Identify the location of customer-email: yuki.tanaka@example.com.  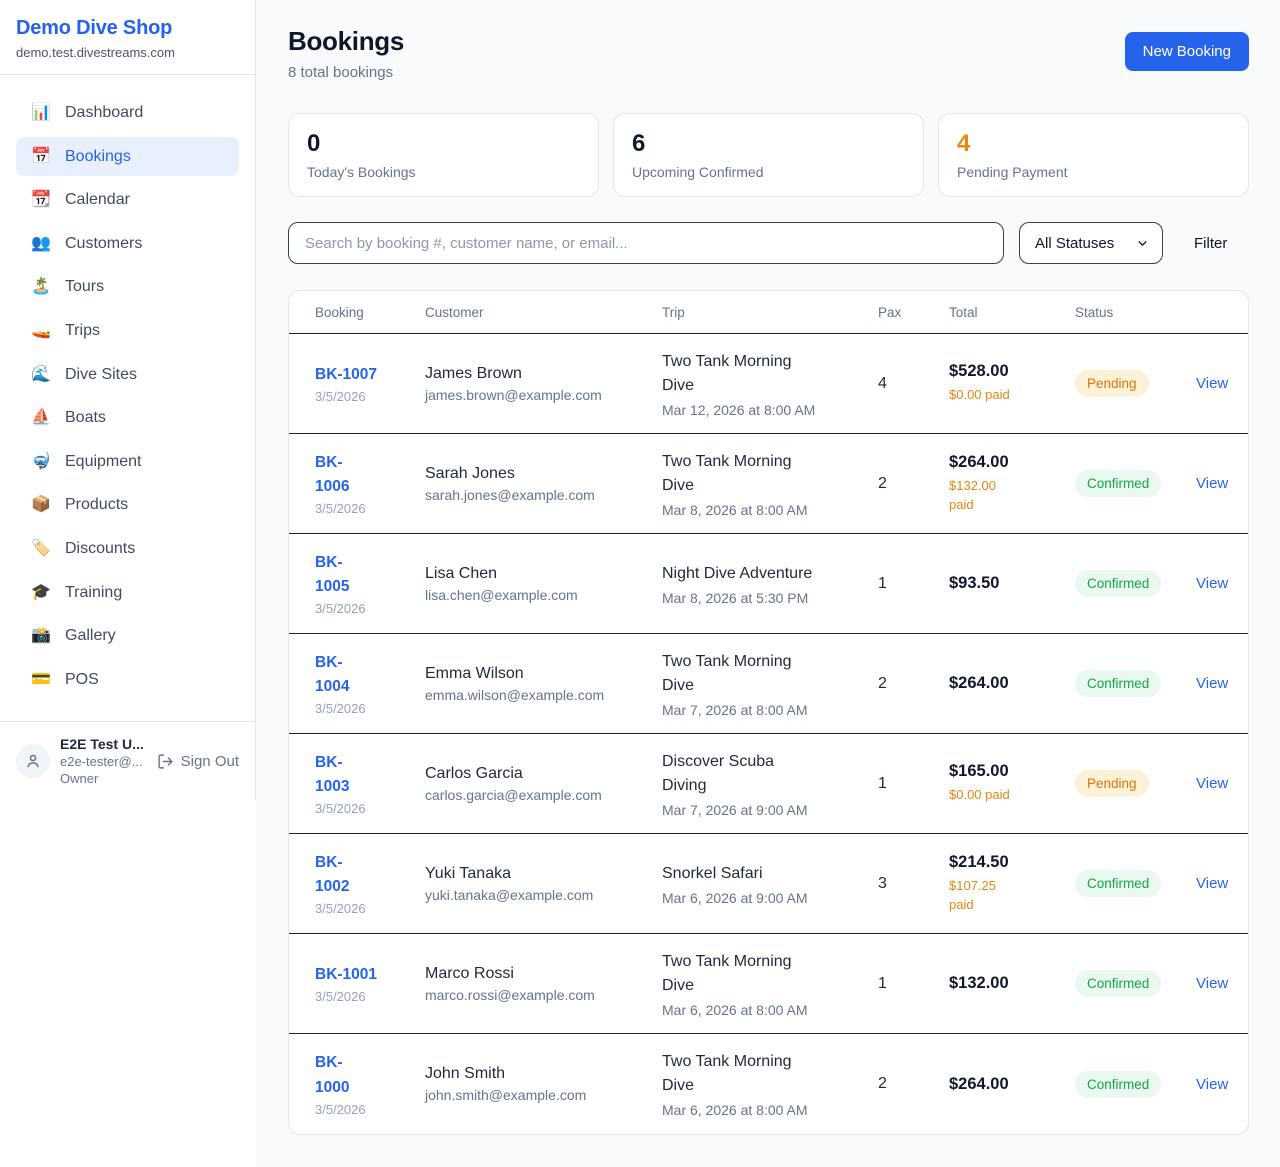
(509, 894).